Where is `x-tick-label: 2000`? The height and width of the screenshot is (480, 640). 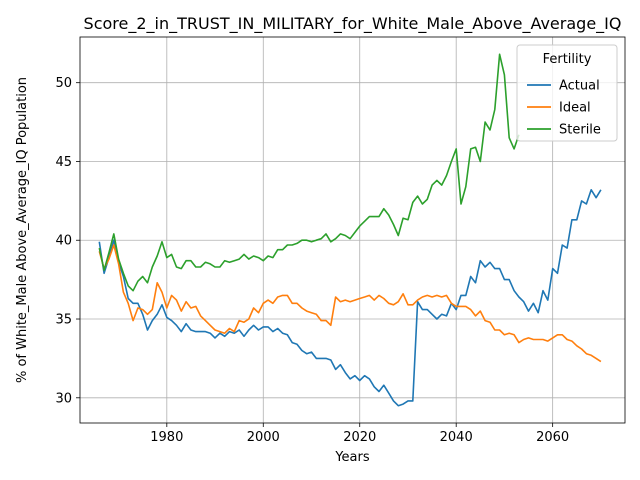
x-tick-label: 2000 is located at coordinates (263, 437).